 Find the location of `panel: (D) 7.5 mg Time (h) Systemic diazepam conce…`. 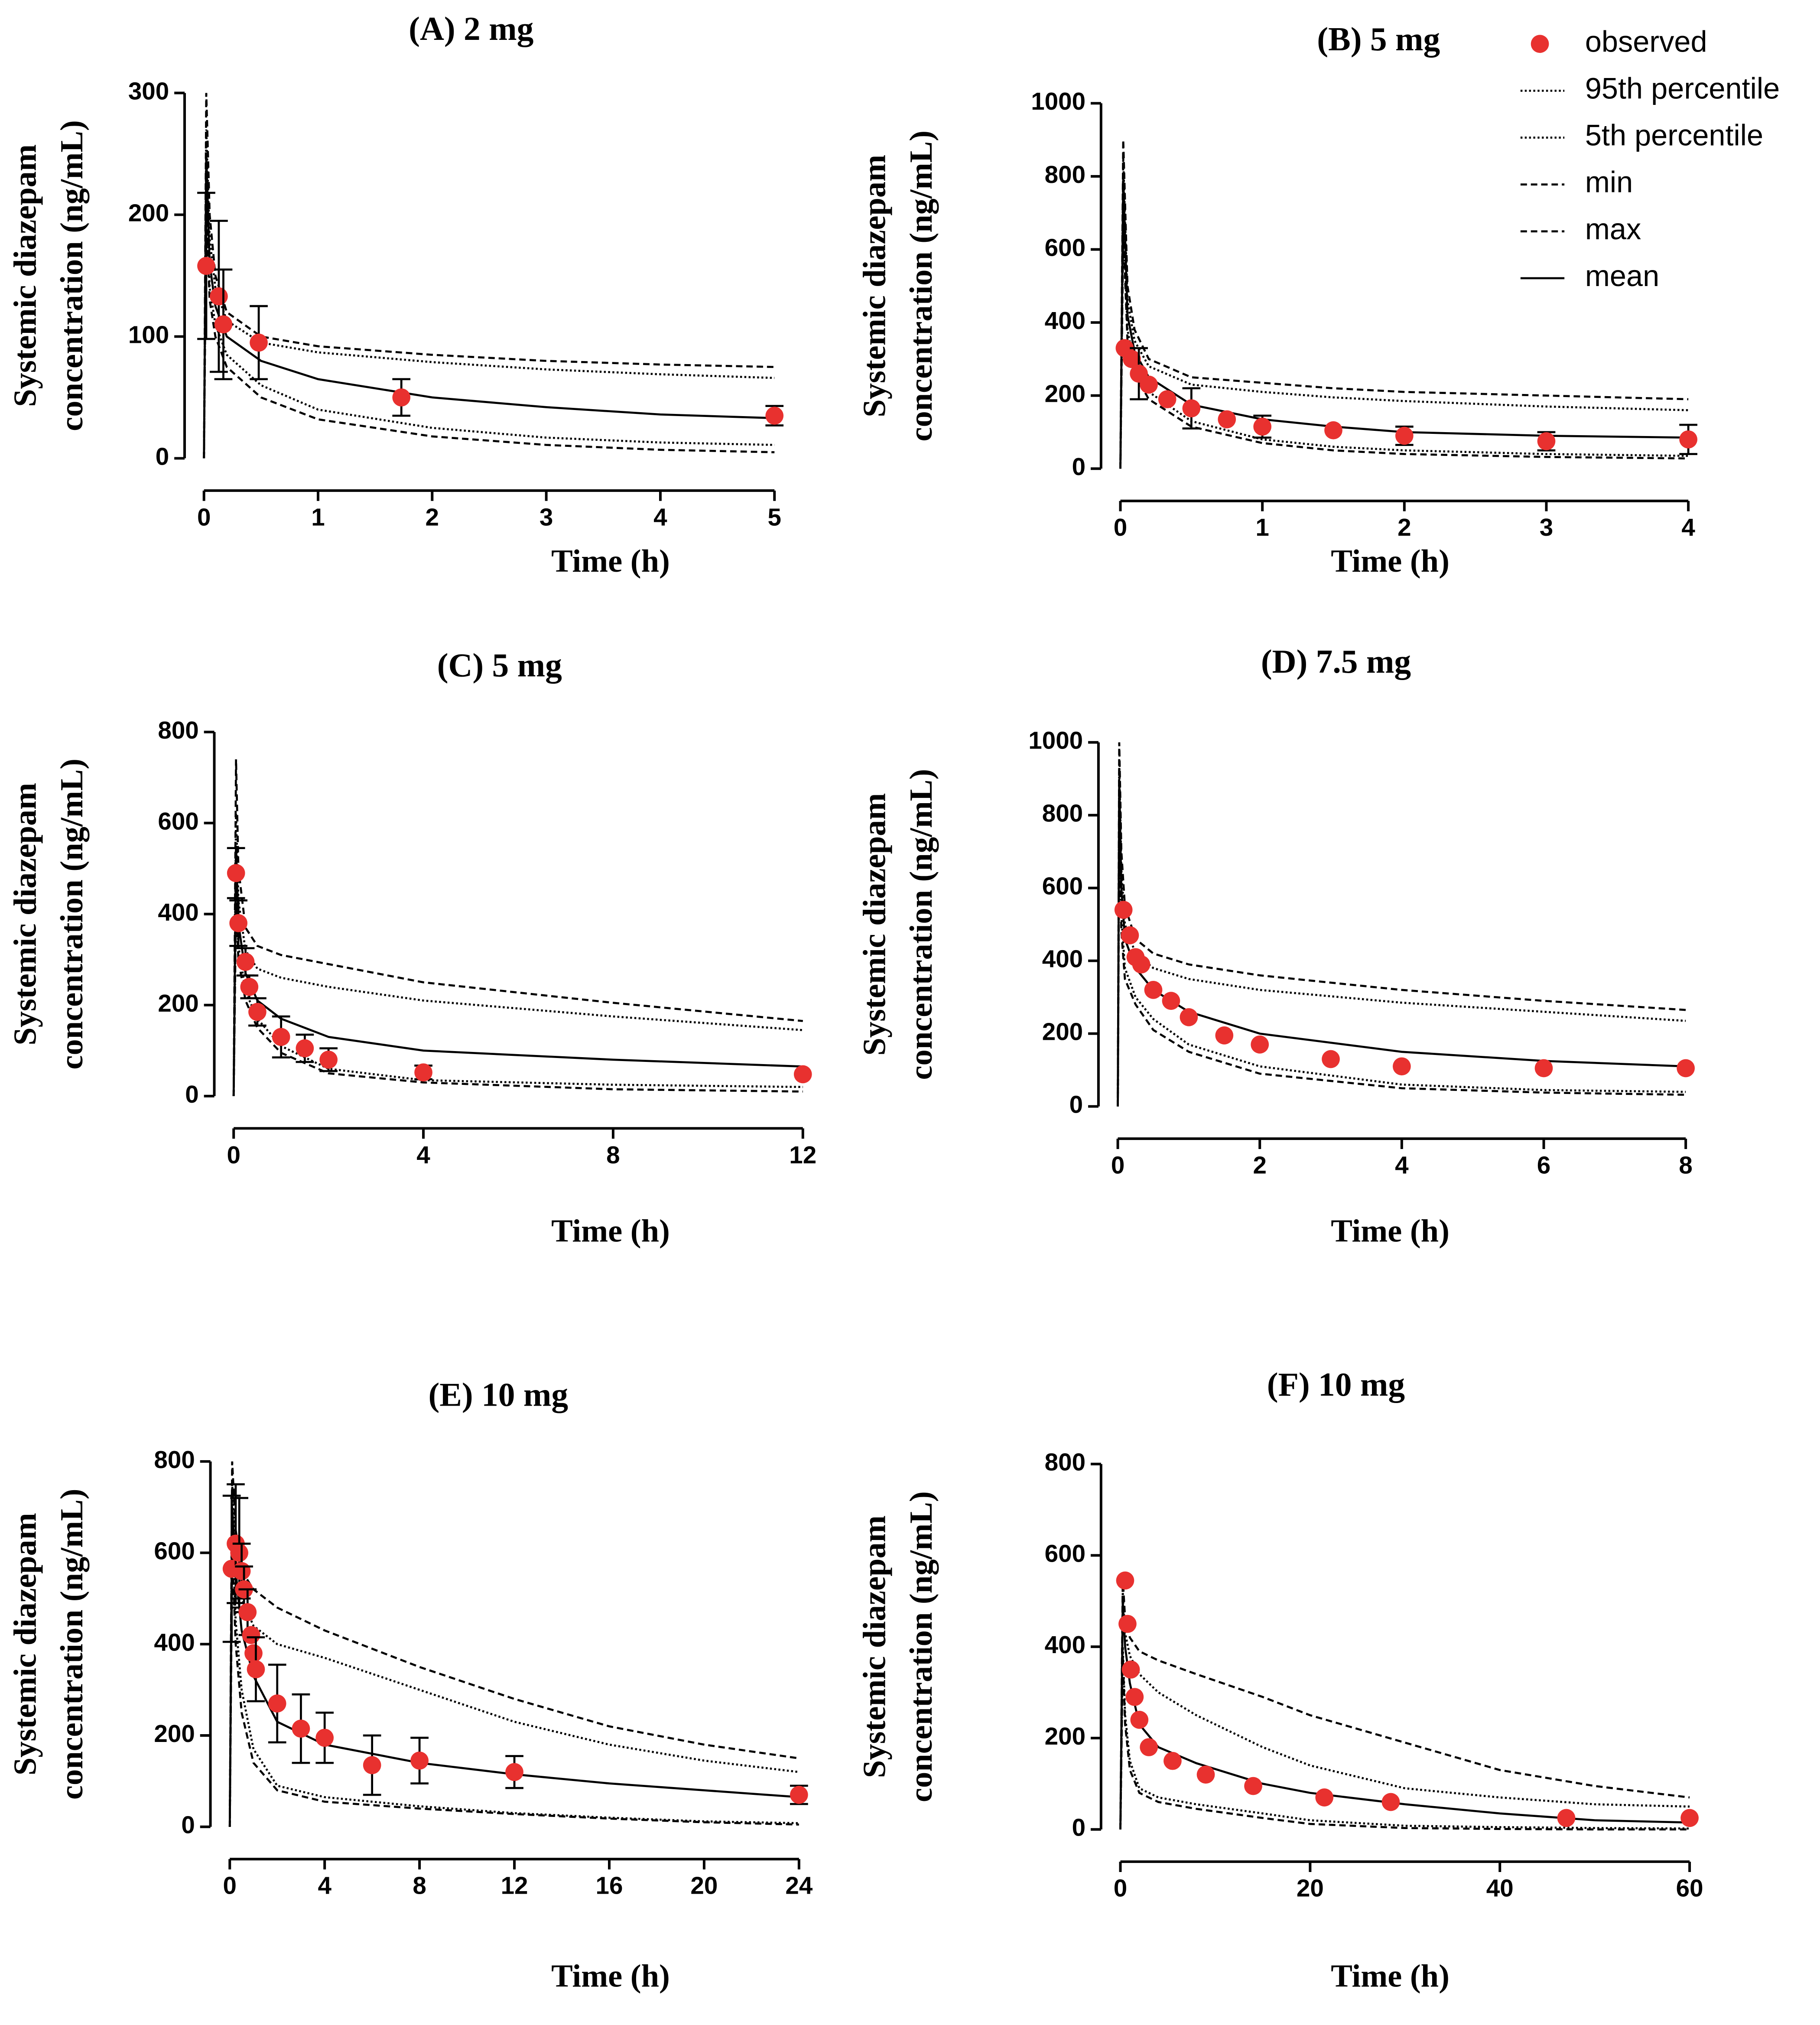

panel: (D) 7.5 mg Time (h) Systemic diazepam conce… is located at coordinates (1276, 946).